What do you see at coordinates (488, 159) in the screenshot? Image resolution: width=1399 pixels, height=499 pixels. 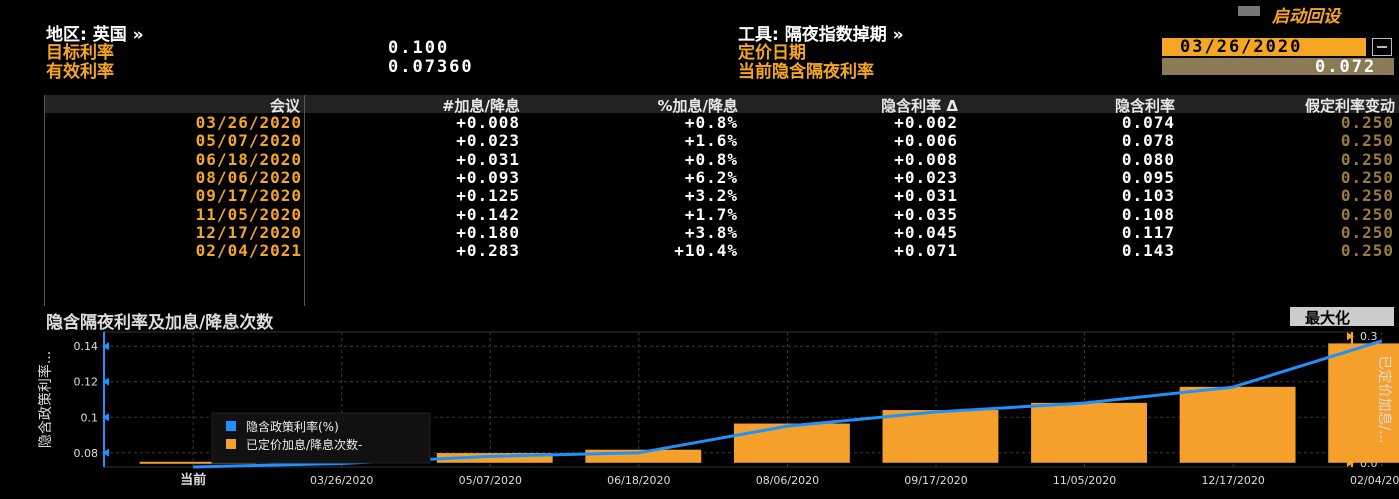 I see `cell-hikes-count: +0.031` at bounding box center [488, 159].